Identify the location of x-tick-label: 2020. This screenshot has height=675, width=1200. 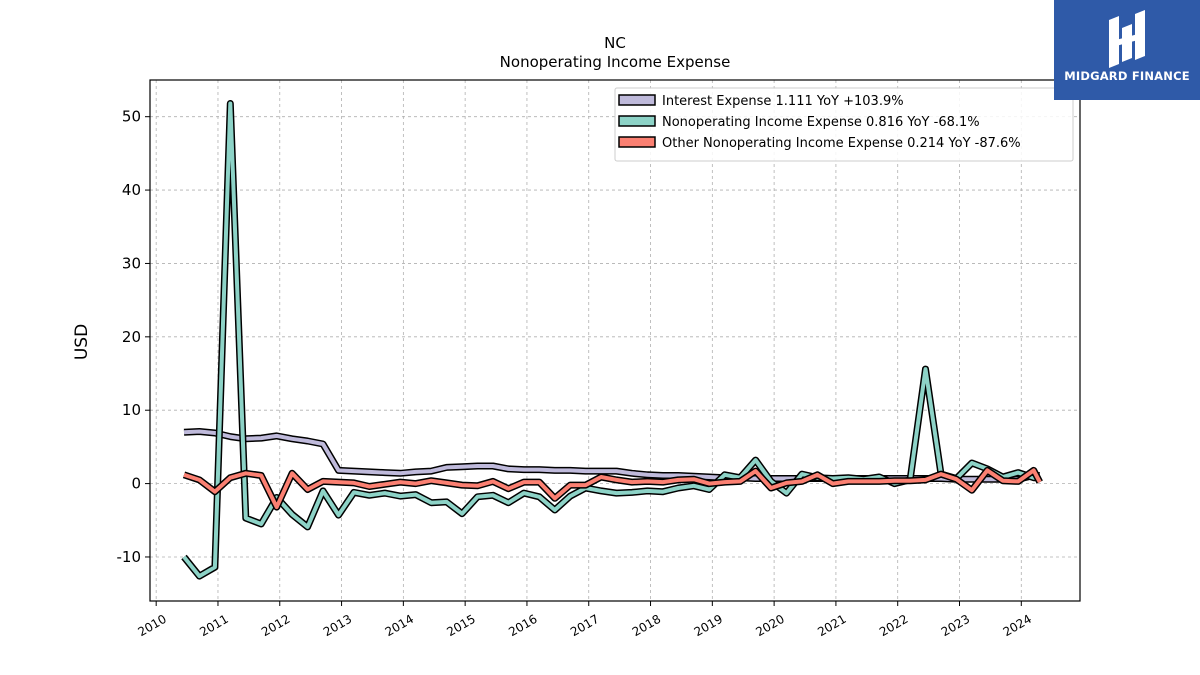
(769, 625).